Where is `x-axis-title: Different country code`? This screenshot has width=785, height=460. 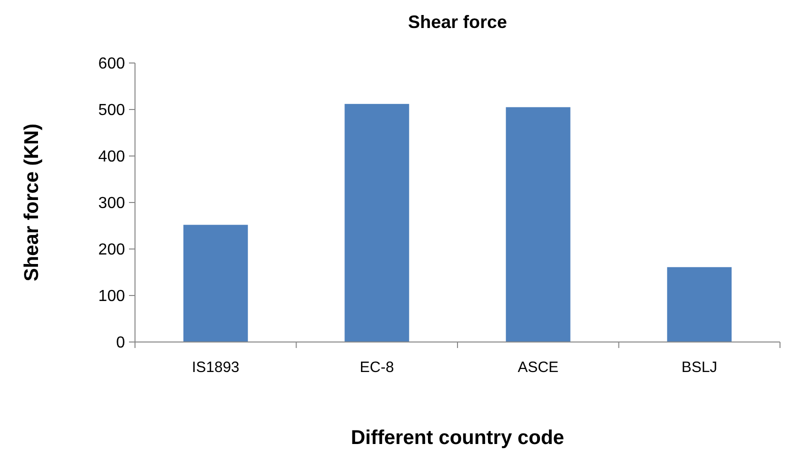 x-axis-title: Different country code is located at coordinates (457, 438).